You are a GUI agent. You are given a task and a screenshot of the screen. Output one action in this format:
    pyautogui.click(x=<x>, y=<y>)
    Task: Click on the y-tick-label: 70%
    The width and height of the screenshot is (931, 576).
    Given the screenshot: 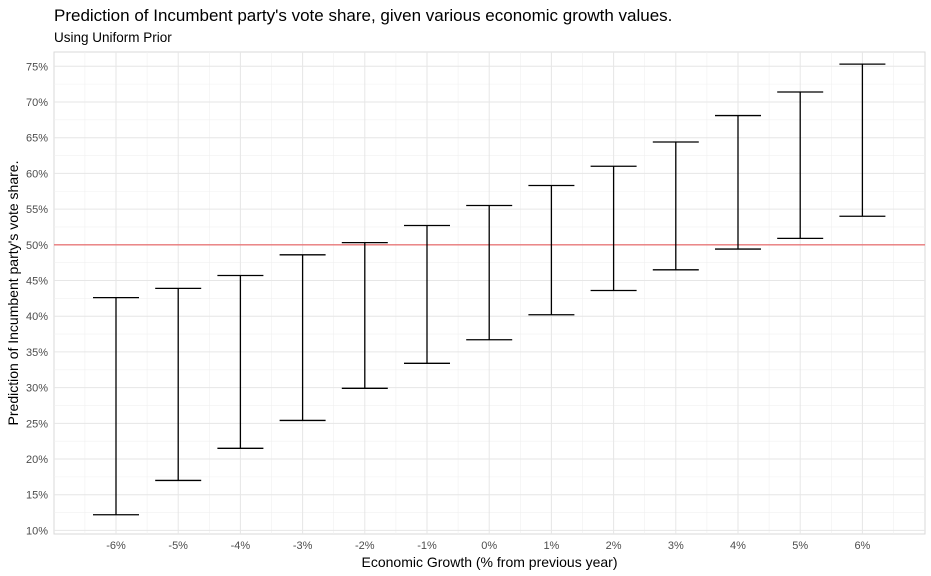 What is the action you would take?
    pyautogui.click(x=37, y=103)
    